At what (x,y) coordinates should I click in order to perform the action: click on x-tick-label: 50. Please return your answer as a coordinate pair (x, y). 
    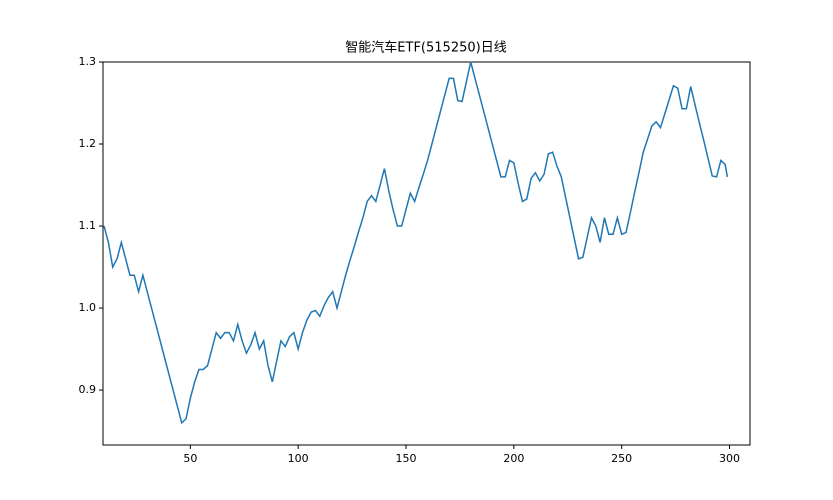
    Looking at the image, I should click on (190, 458).